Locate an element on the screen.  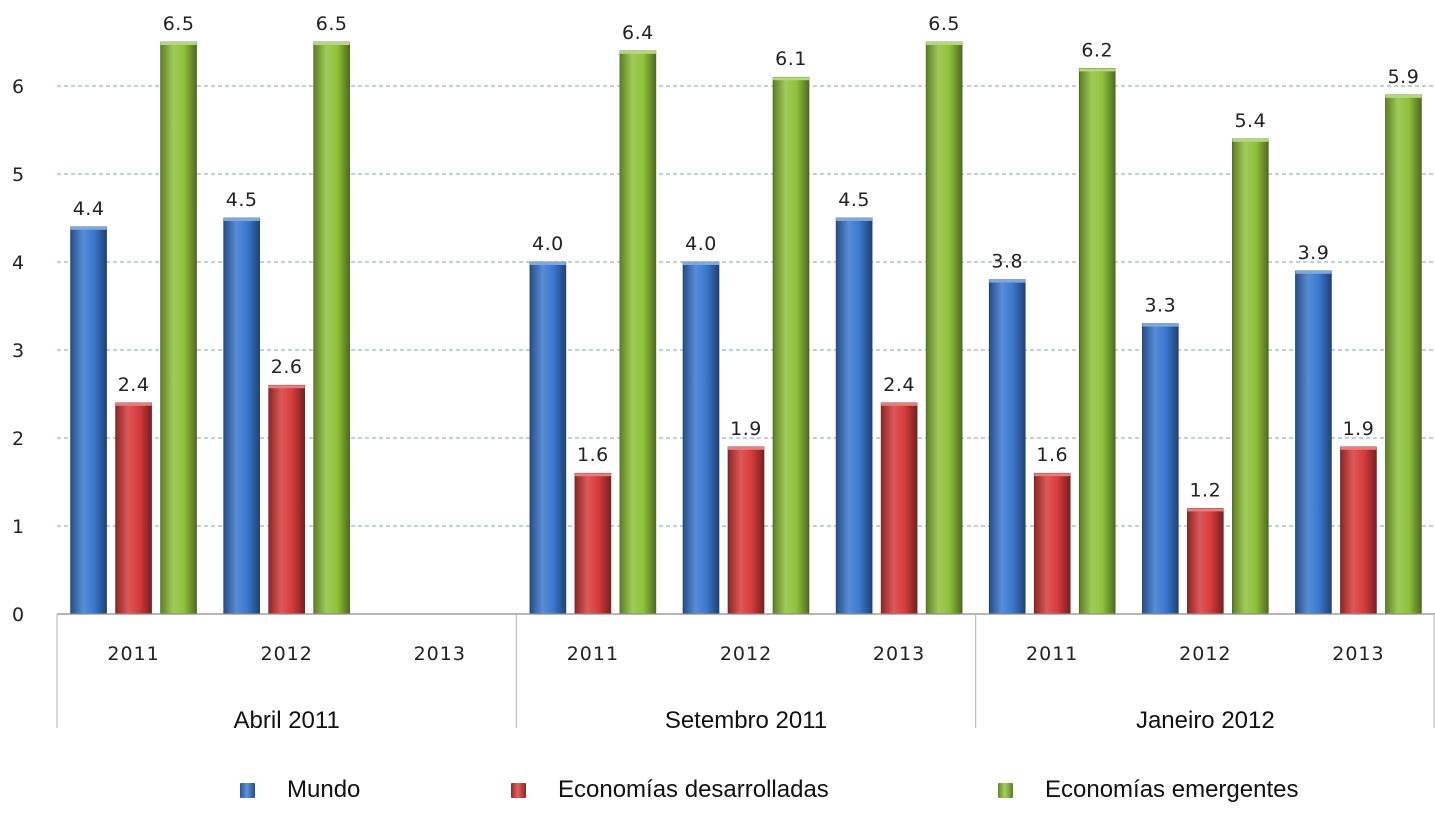
y-tick-label: 2 is located at coordinates (18, 439).